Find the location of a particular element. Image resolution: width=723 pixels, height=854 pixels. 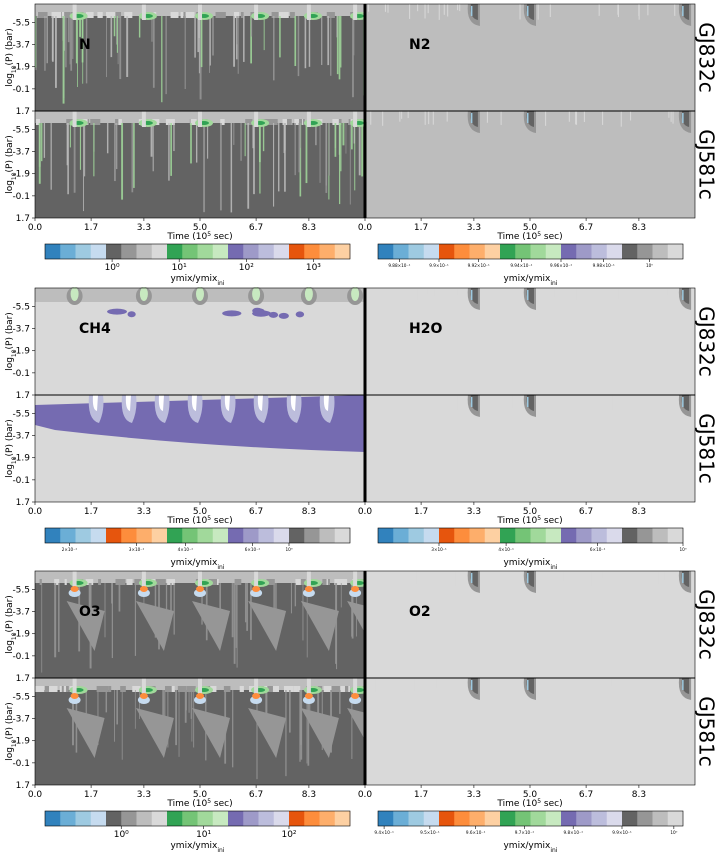

colorbar-frame is located at coordinates (530, 818).